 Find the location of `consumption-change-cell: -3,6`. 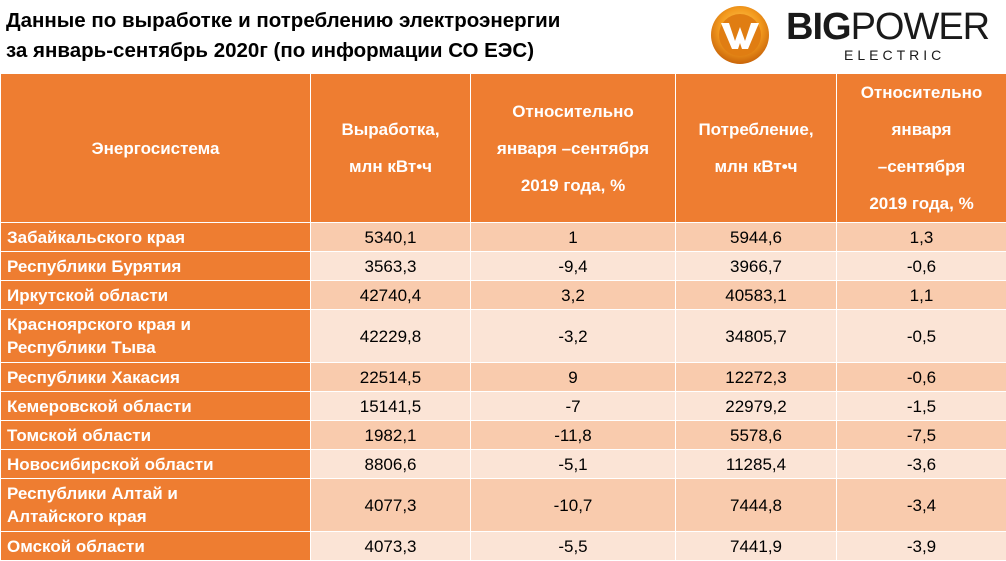

consumption-change-cell: -3,6 is located at coordinates (921, 464).